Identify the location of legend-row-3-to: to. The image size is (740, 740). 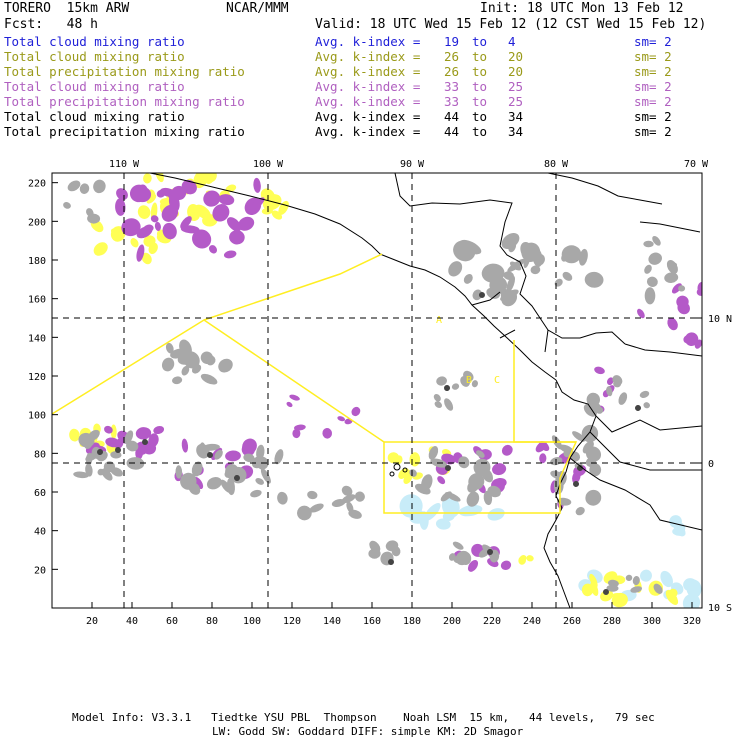
(480, 71).